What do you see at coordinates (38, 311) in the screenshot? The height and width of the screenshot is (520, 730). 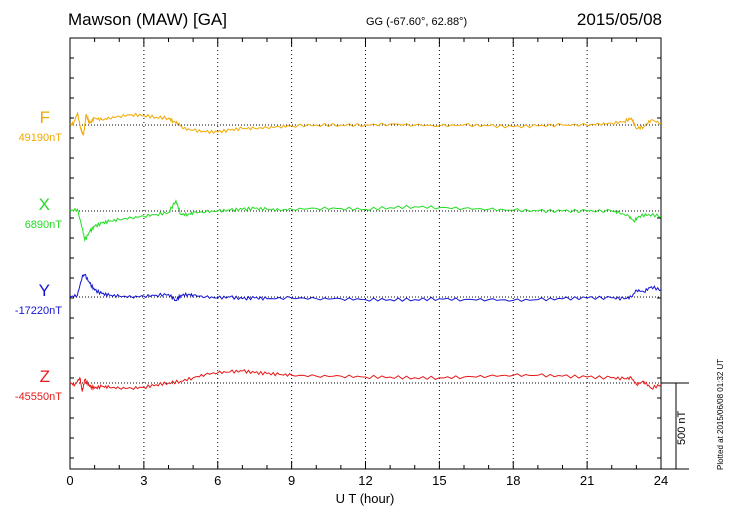 I see `baseline-label-y: -17220nT` at bounding box center [38, 311].